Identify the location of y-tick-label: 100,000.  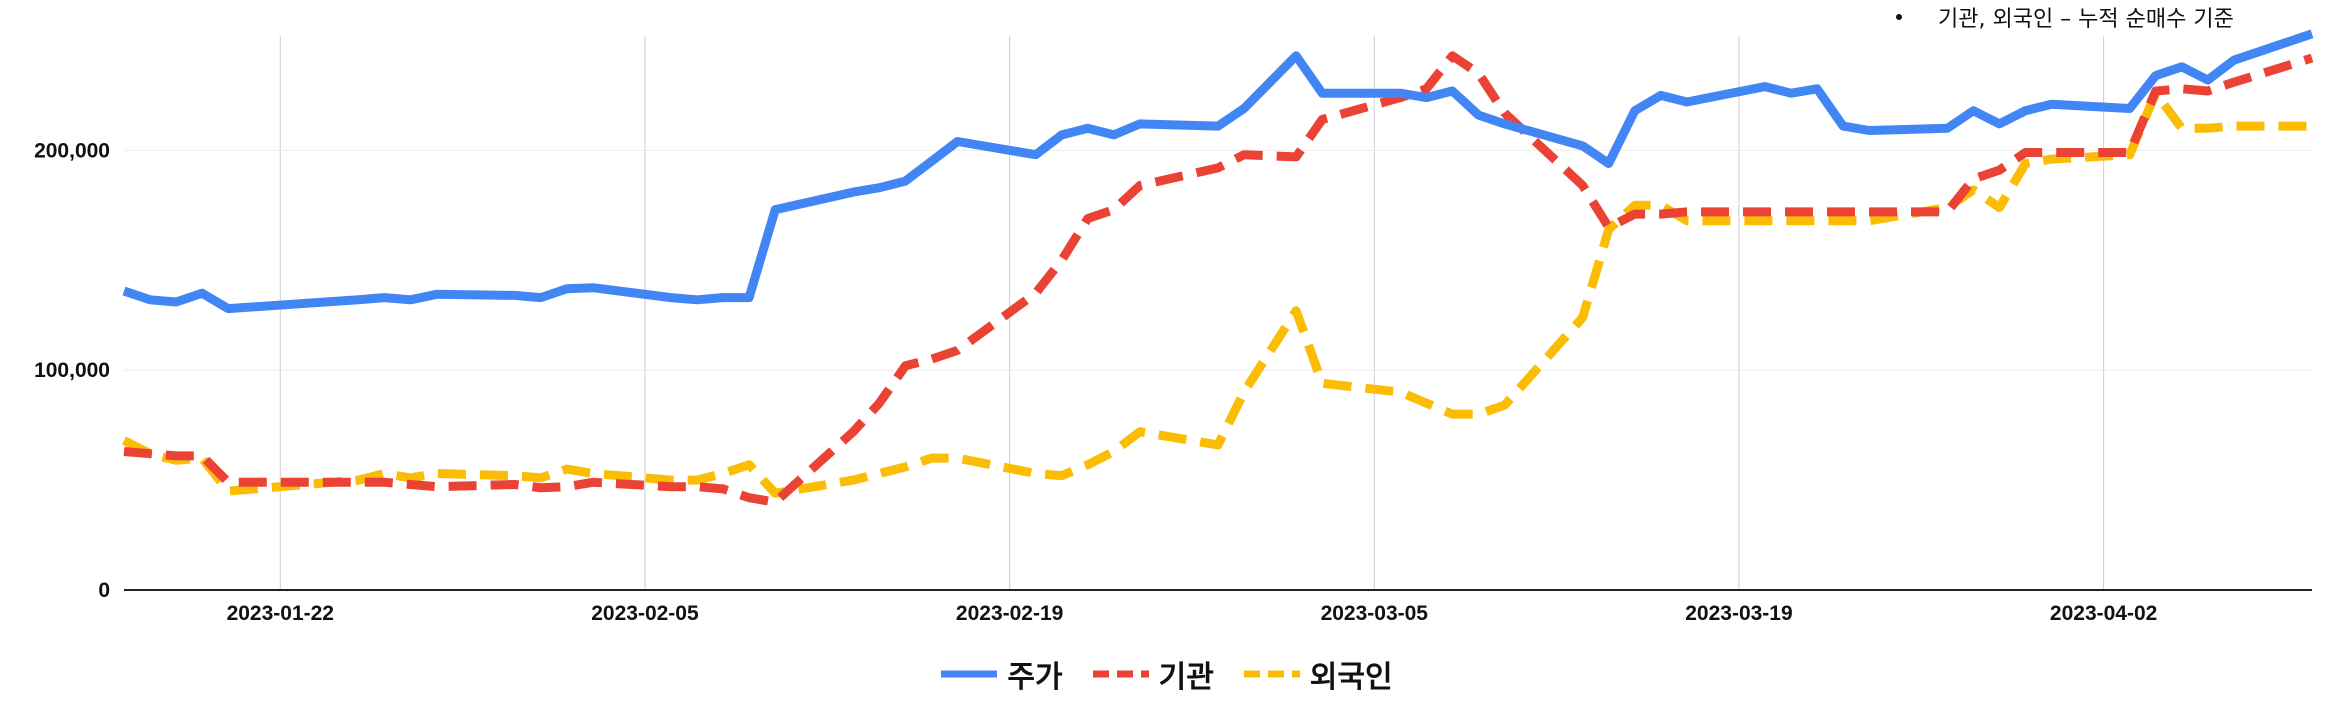
(72, 370).